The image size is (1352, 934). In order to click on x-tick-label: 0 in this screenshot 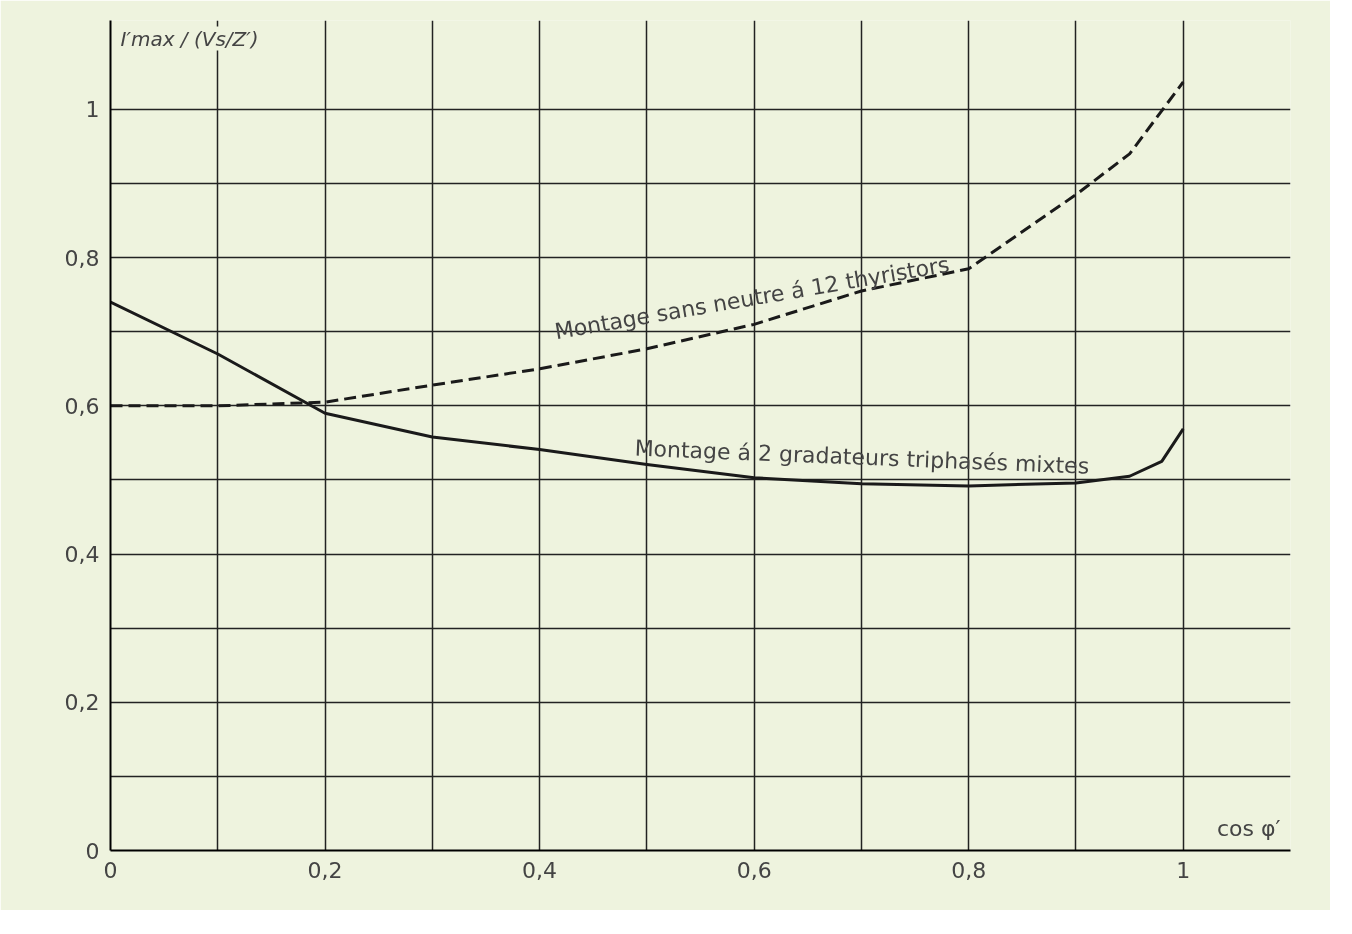, I will do `click(110, 870)`.